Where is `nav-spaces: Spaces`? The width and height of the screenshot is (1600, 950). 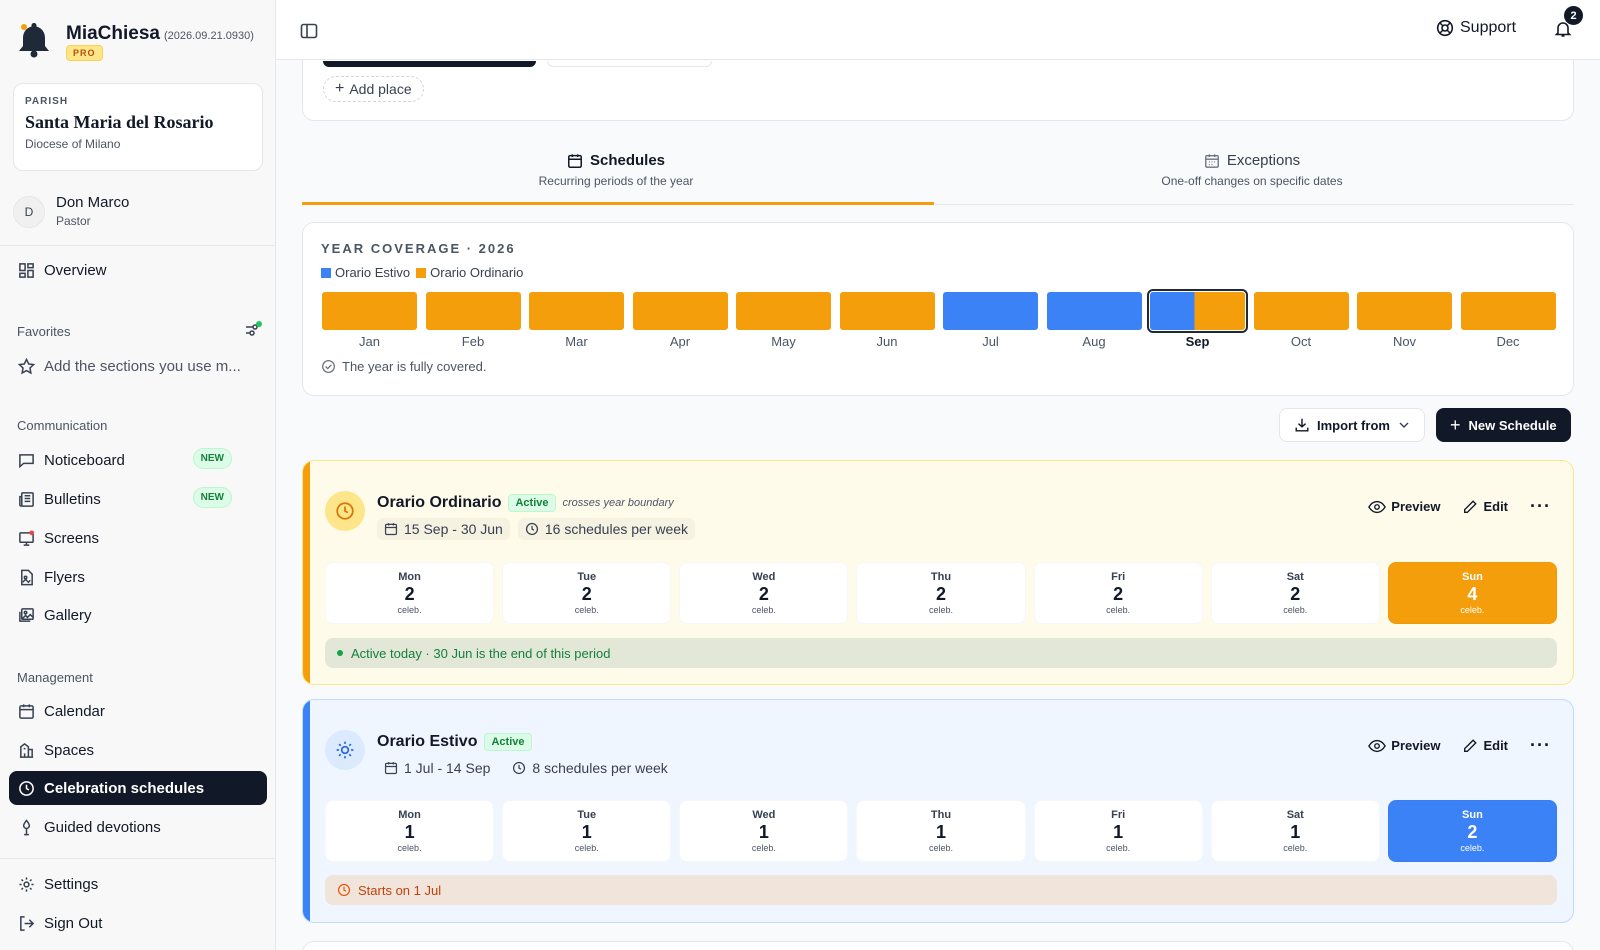 nav-spaces: Spaces is located at coordinates (138, 750).